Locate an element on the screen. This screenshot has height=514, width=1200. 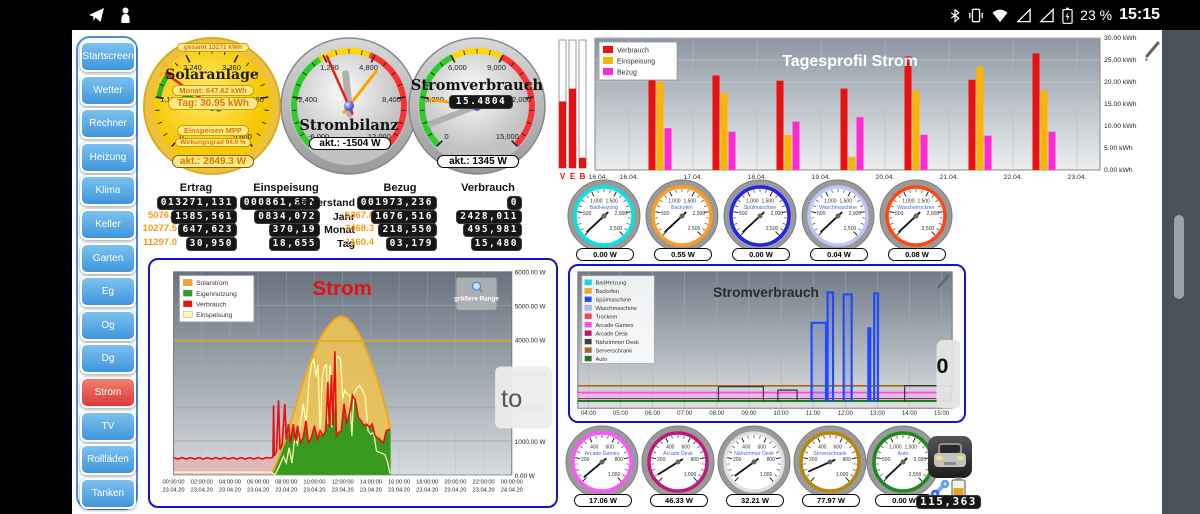
sidebar-item-label: Eg is located at coordinates (108, 292).